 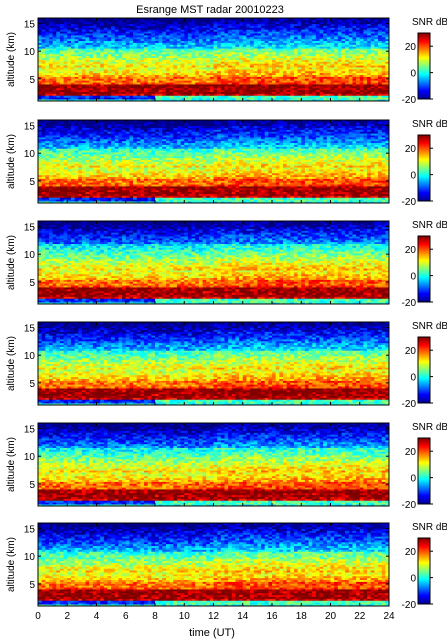 What do you see at coordinates (11, 59) in the screenshot?
I see `y-axis-label: altitude (km)` at bounding box center [11, 59].